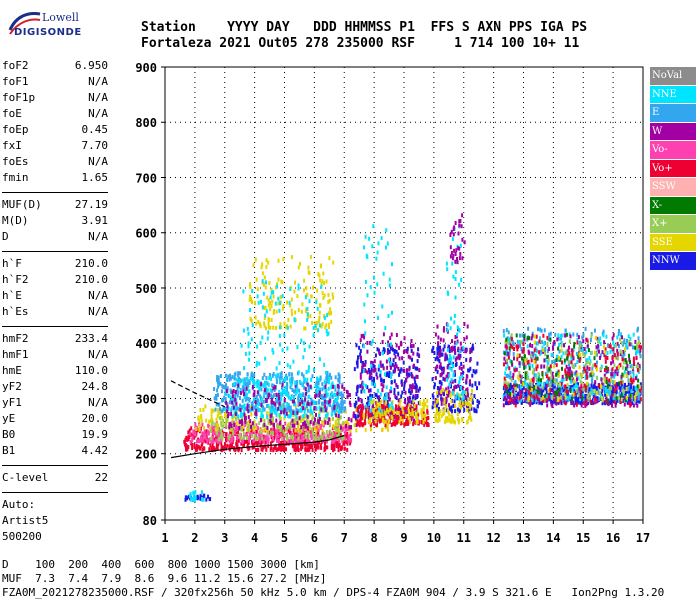 The image size is (700, 600). I want to click on param-key: MUF(D), so click(22, 204).